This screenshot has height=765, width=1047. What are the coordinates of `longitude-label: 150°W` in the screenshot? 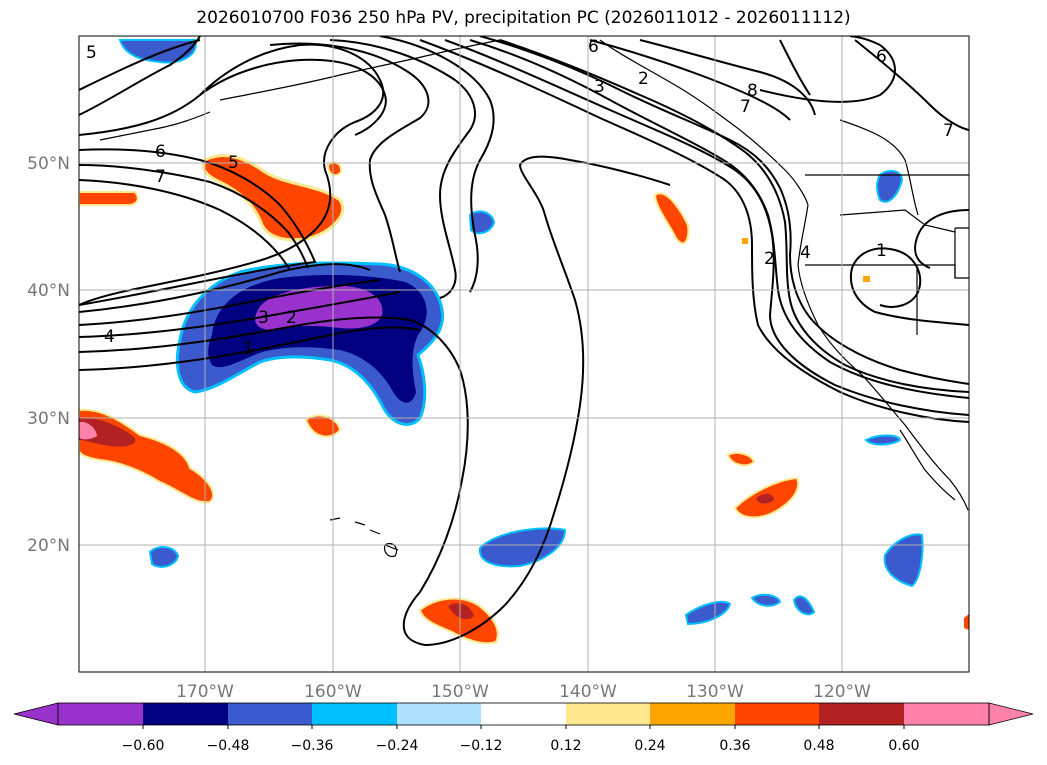 It's located at (460, 692).